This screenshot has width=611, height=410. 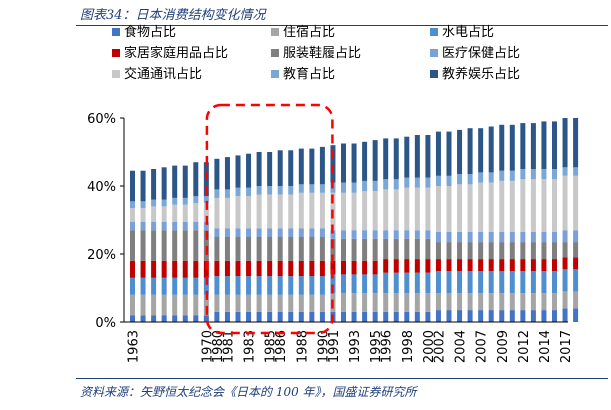 I want to click on legend-label: 食物占比, so click(x=150, y=32).